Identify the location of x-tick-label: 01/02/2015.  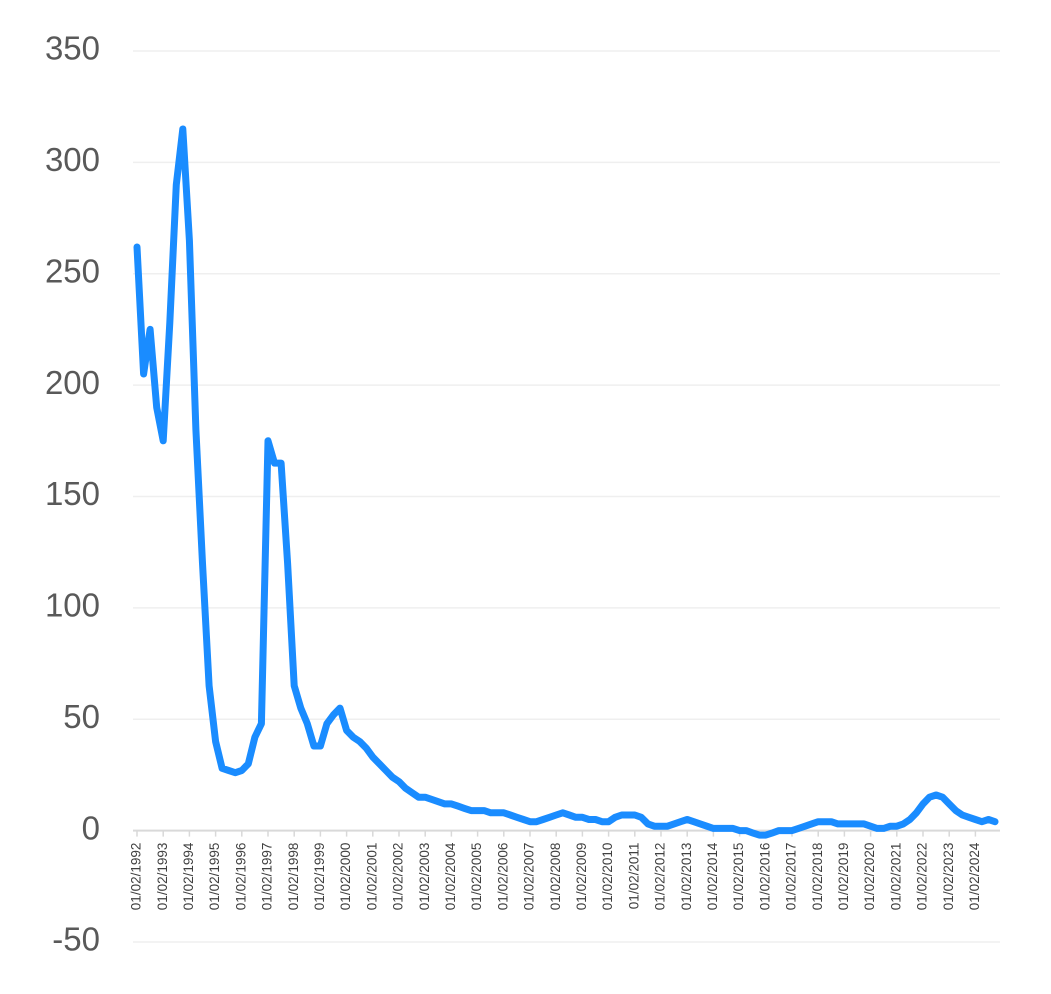
(738, 877).